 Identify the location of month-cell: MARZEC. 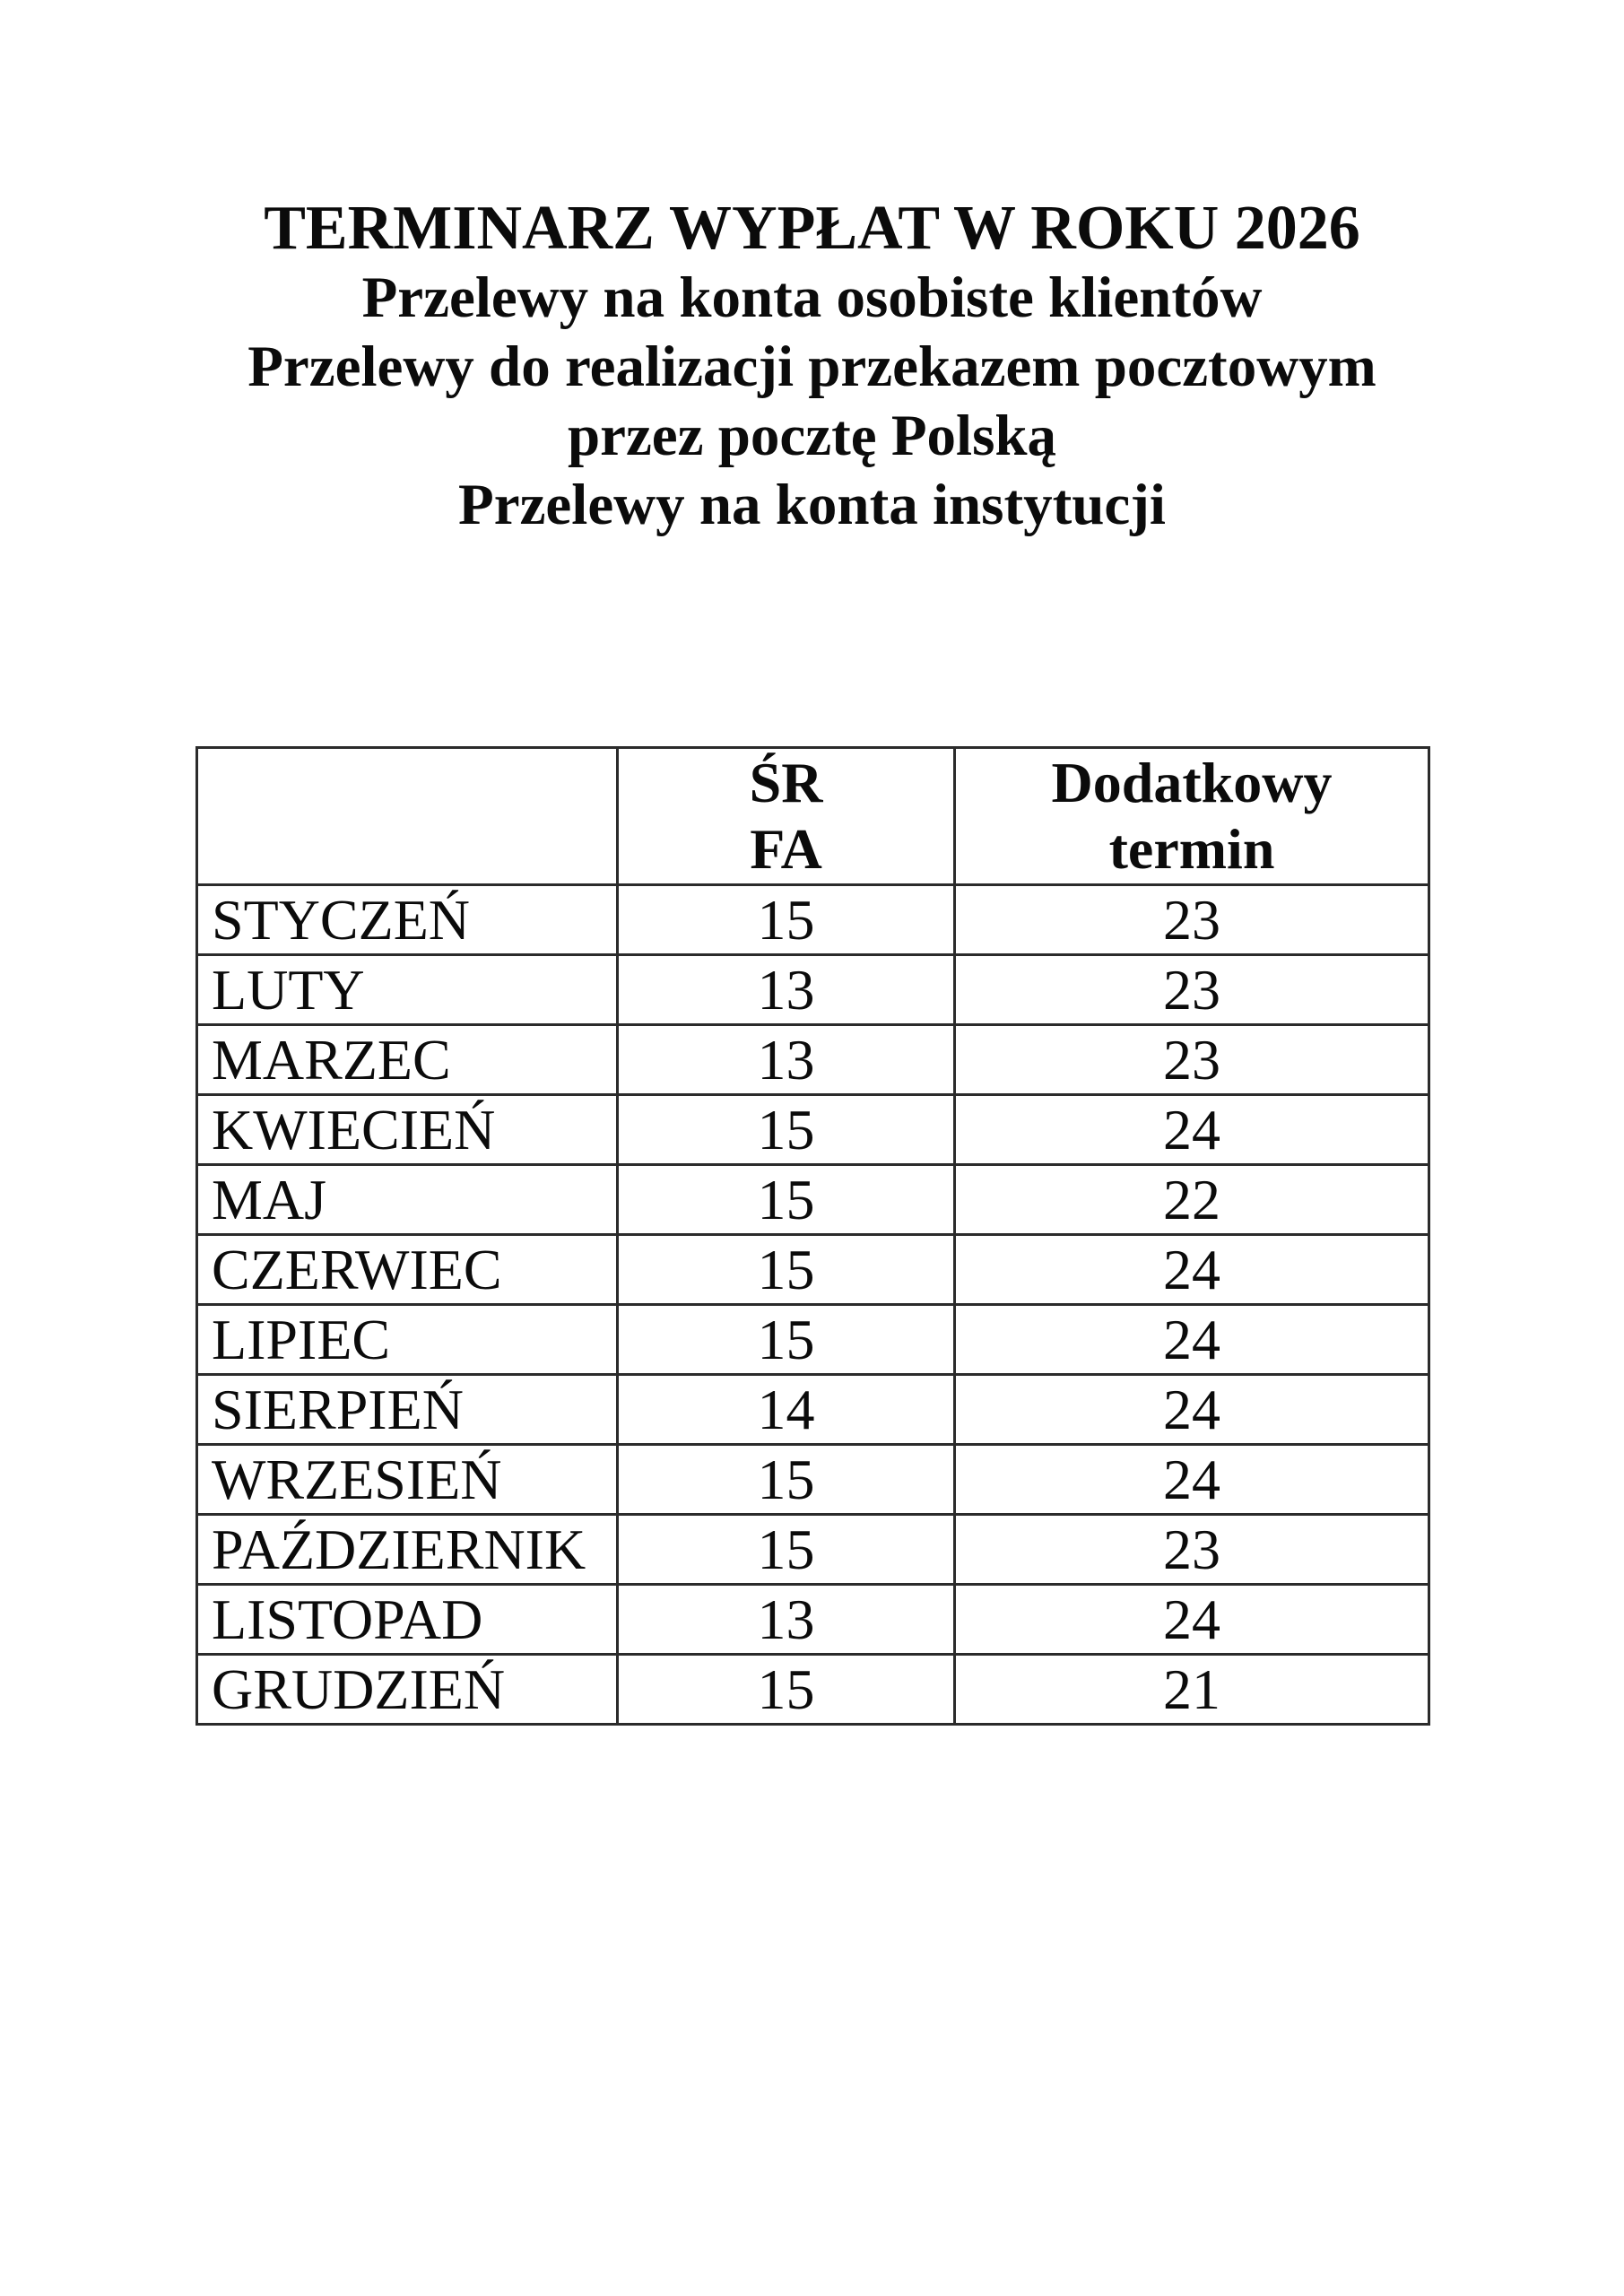
(407, 1059).